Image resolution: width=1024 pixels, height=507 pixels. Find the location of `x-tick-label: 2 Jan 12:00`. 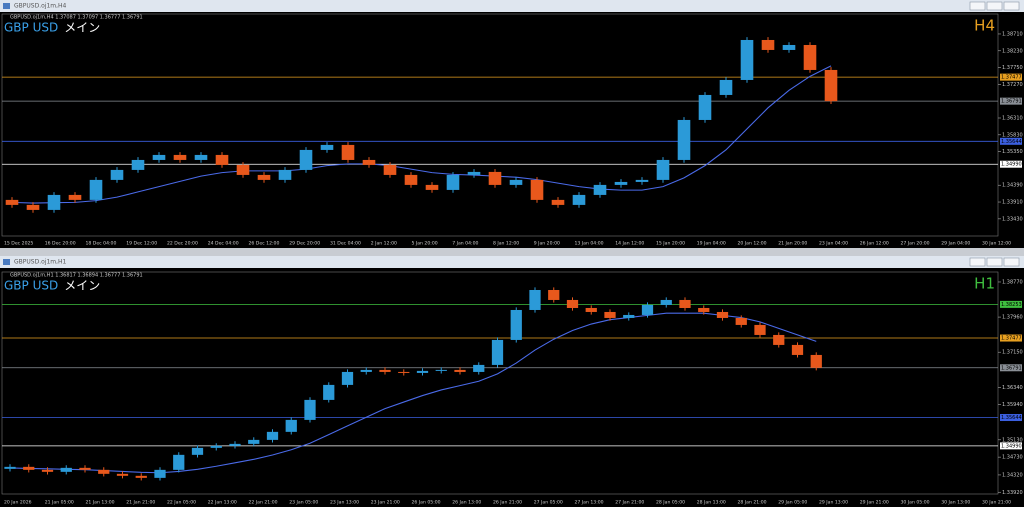

x-tick-label: 2 Jan 12:00 is located at coordinates (384, 244).